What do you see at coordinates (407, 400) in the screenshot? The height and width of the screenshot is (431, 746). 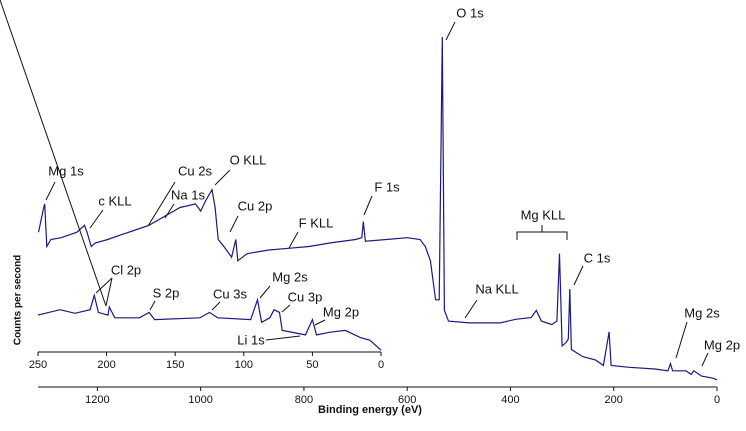 I see `x-tick-label: 600` at bounding box center [407, 400].